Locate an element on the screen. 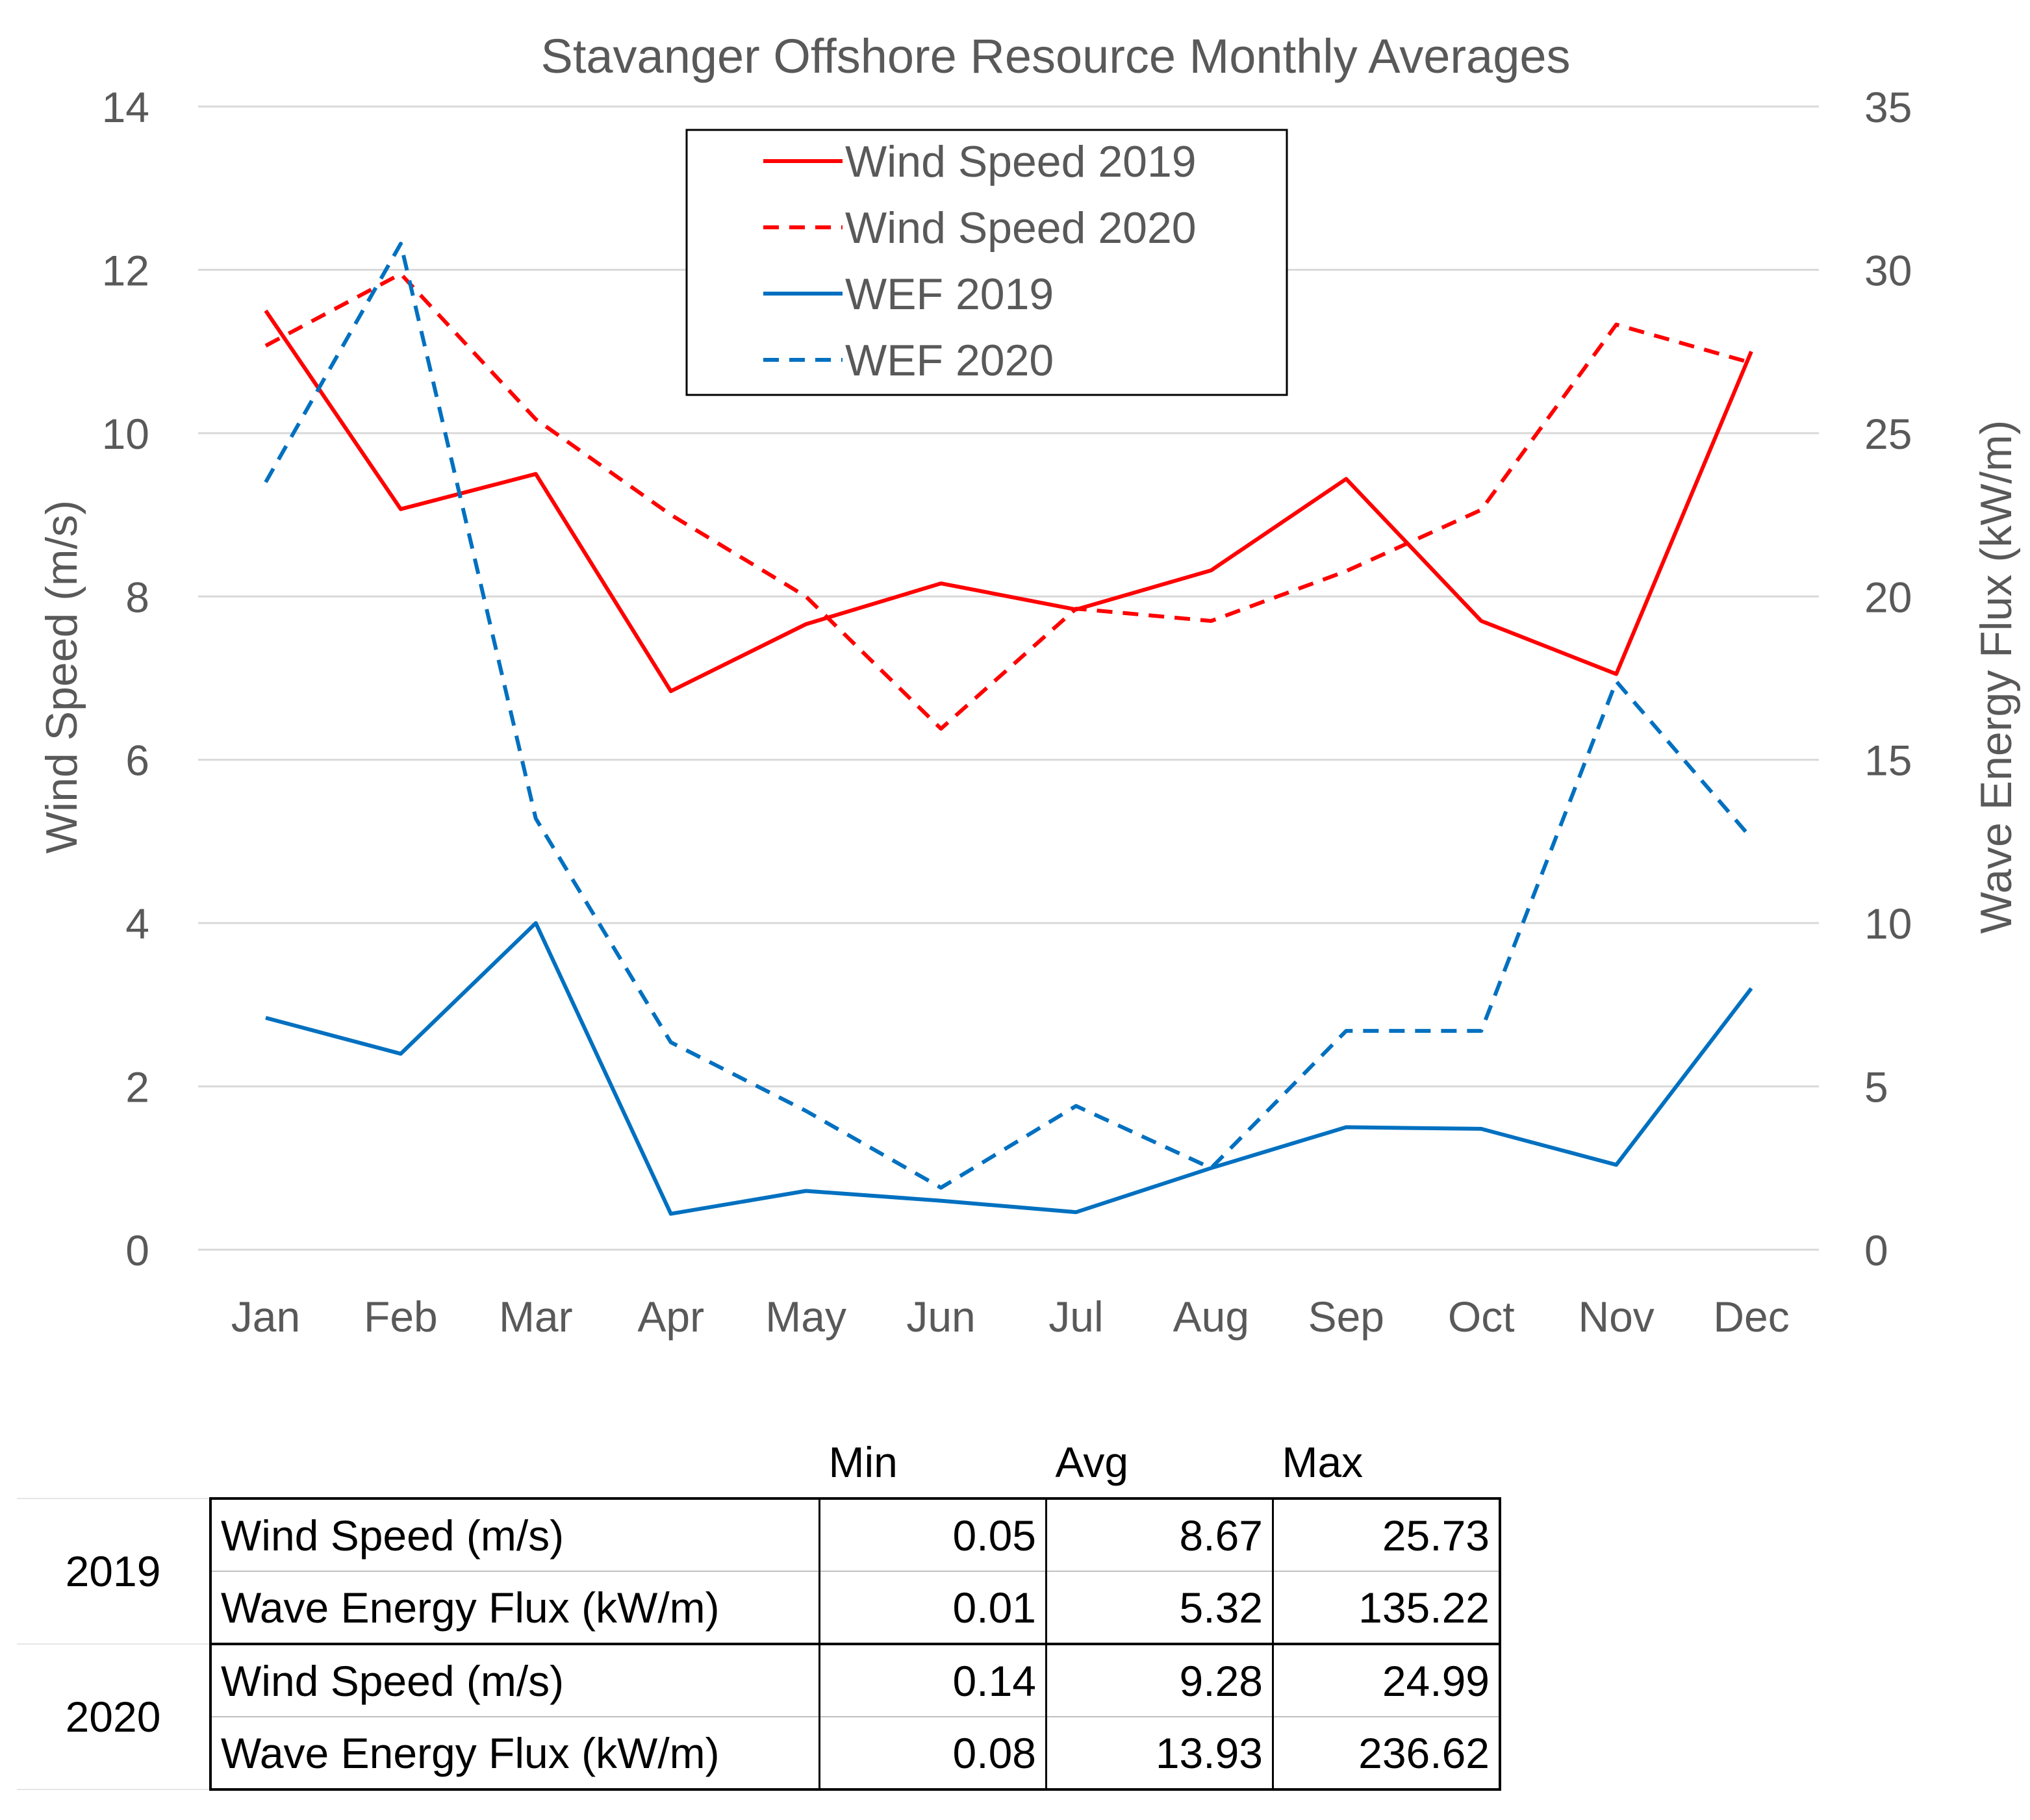 The height and width of the screenshot is (1820, 2030). table-header-avg: Avg is located at coordinates (1092, 1461).